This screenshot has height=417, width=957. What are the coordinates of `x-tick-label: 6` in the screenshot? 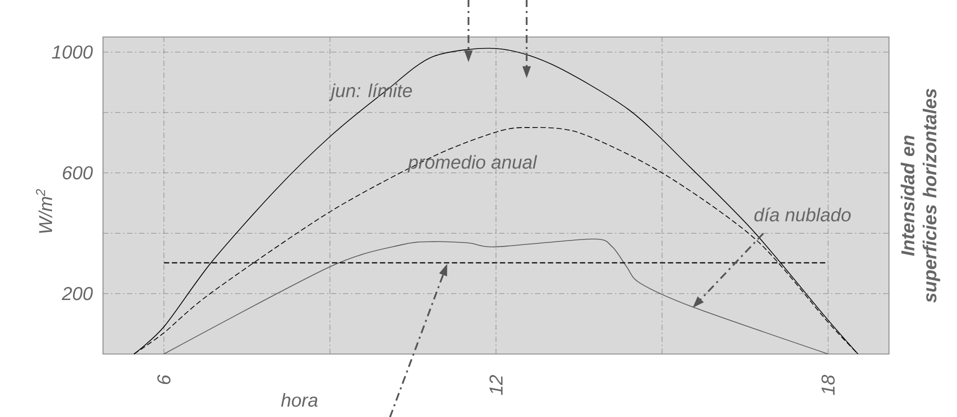 It's located at (164, 379).